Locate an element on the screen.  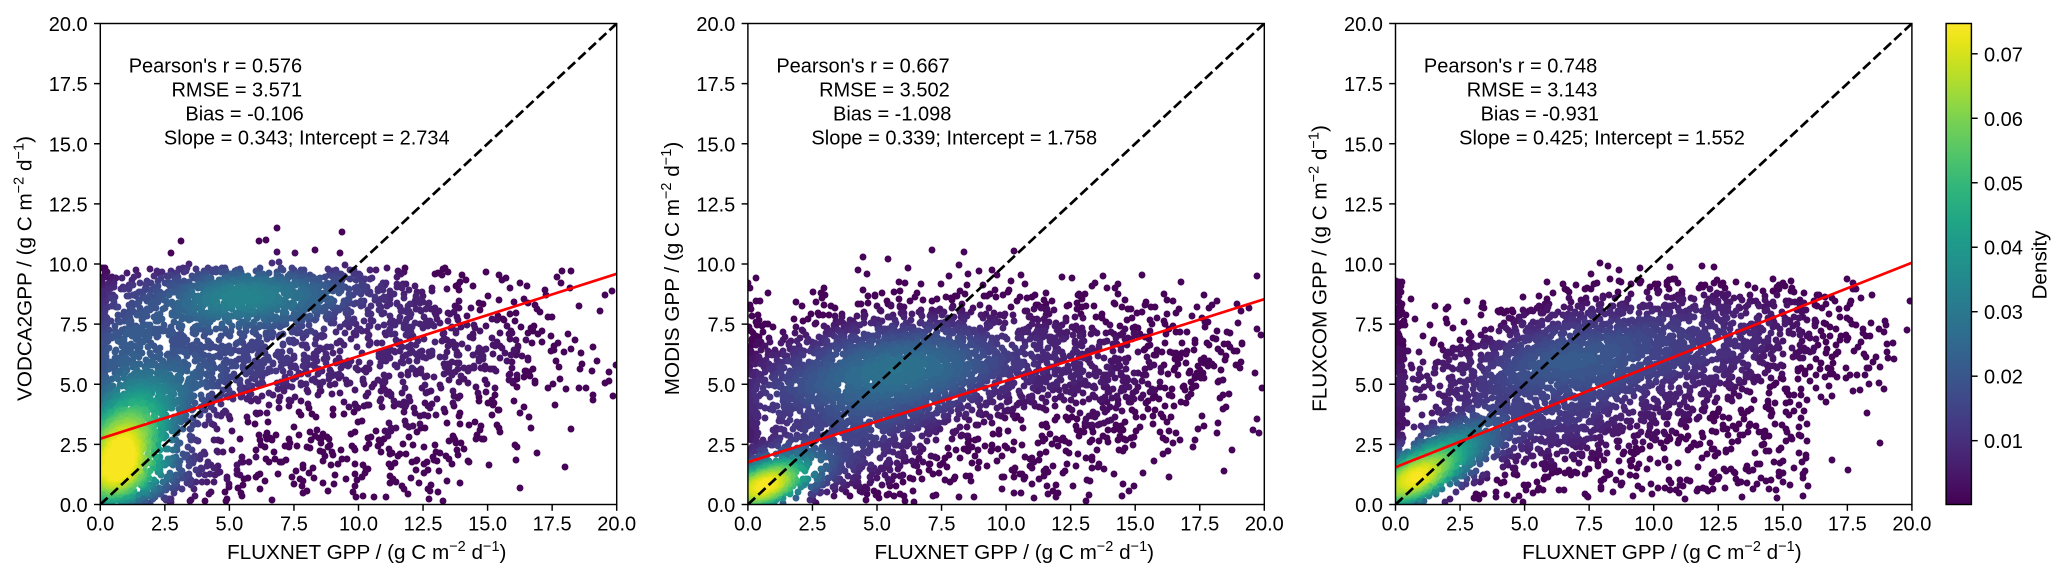
svg-text: 0.04 is located at coordinates (2003, 249).